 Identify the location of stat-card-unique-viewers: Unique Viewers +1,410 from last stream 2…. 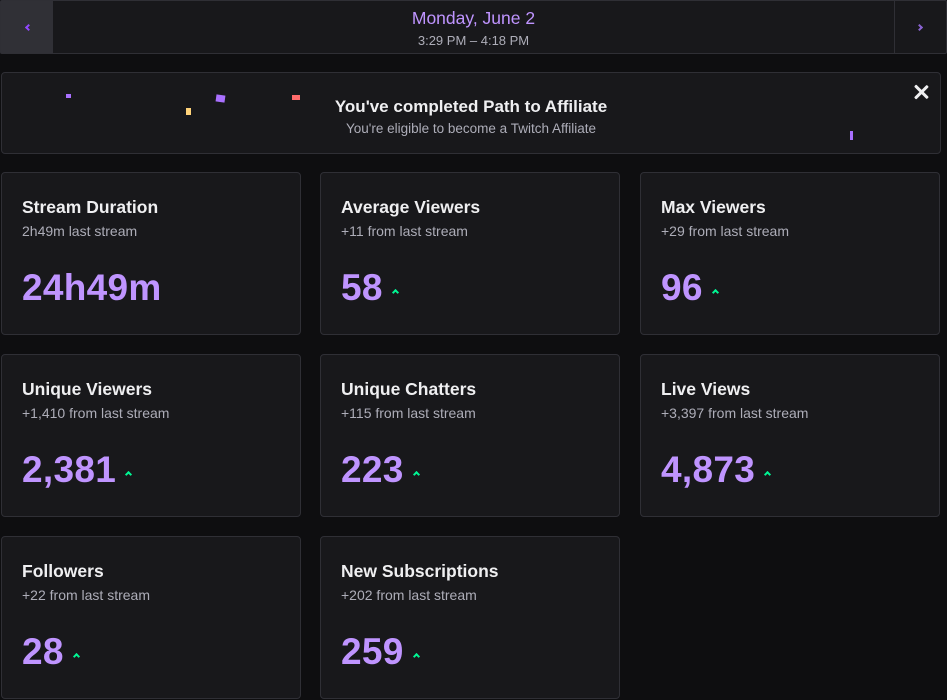
(151, 435).